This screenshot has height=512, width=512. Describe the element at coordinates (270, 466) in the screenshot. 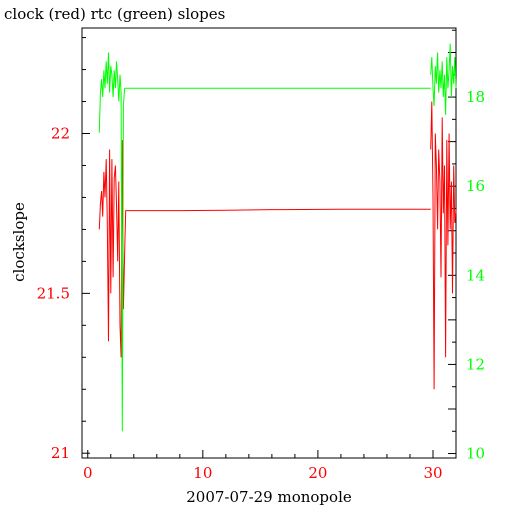

I see `x-axis: 0 10 20 30` at that location.